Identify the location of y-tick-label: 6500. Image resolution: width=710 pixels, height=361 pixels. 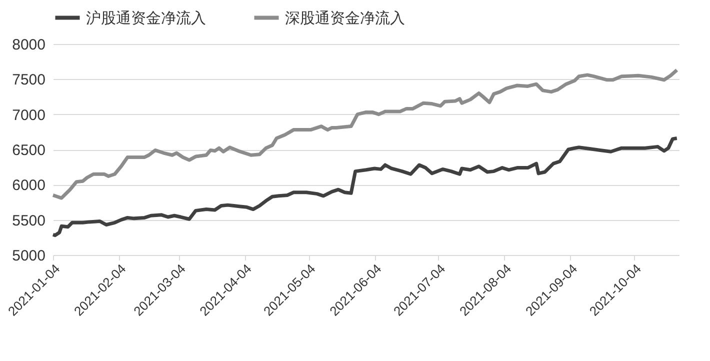
(29, 150).